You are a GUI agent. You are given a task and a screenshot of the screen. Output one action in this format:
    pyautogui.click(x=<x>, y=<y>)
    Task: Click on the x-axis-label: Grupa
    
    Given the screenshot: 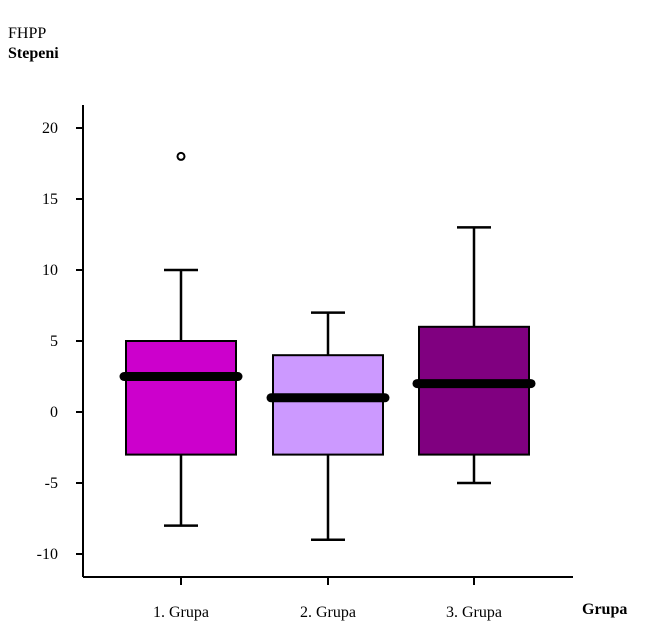 What is the action you would take?
    pyautogui.click(x=605, y=609)
    